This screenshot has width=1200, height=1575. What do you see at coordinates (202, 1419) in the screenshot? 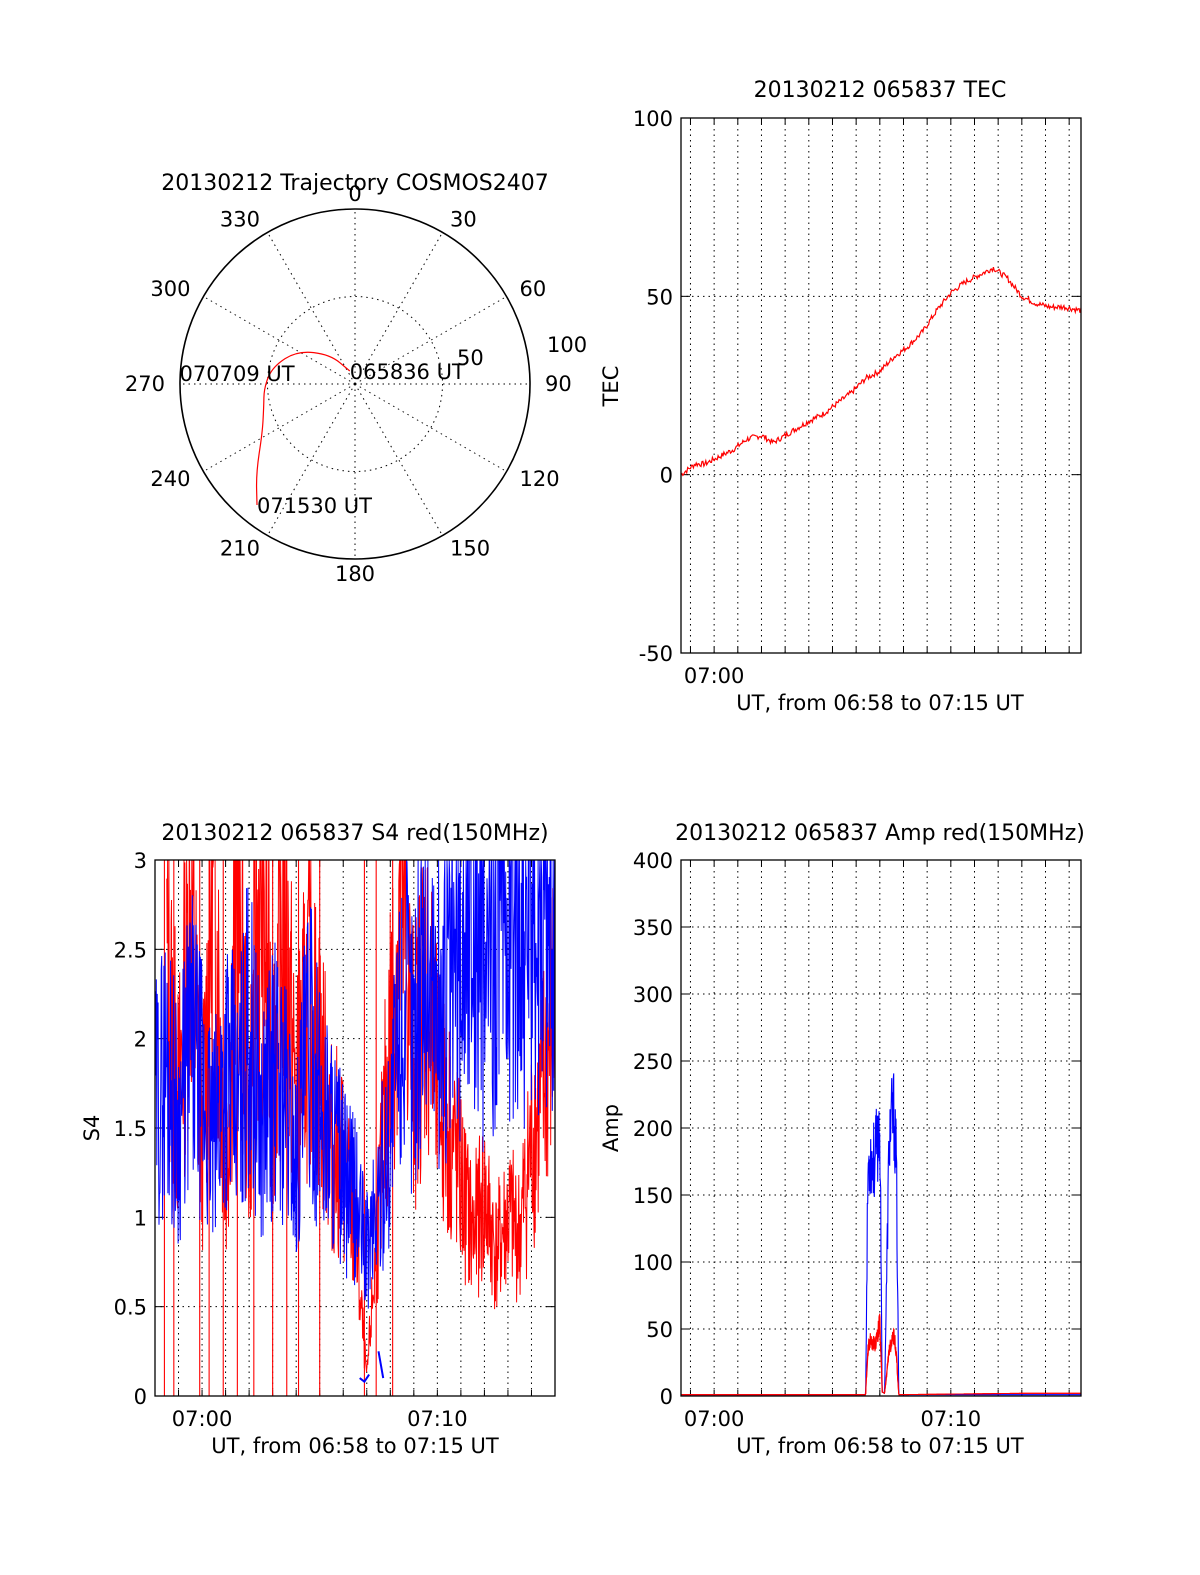
I see `s4-xtick-label: 07:00` at bounding box center [202, 1419].